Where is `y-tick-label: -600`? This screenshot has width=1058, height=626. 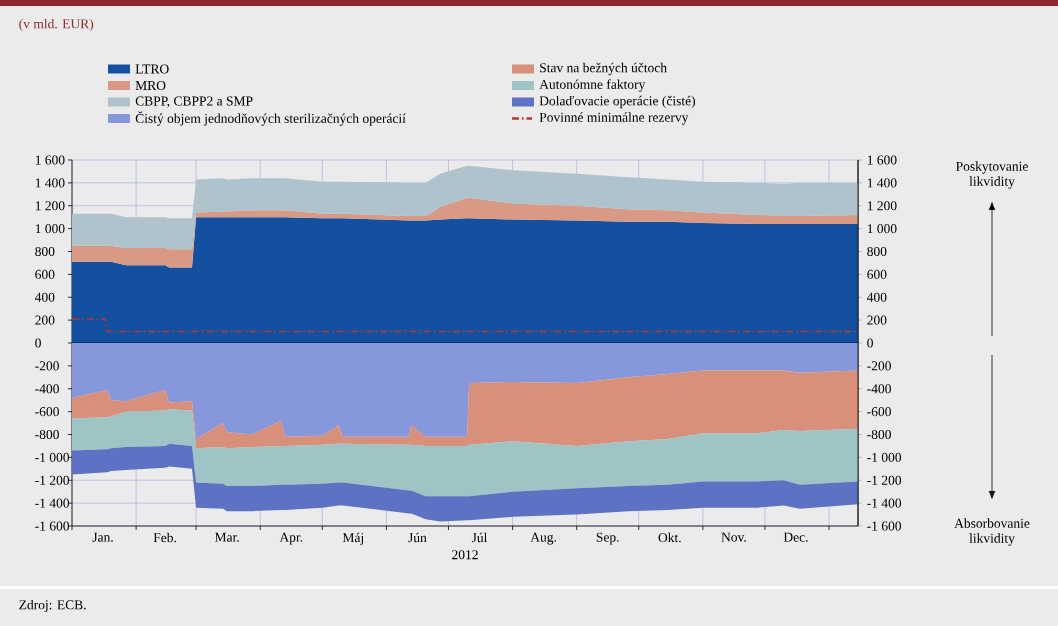
y-tick-label: -600 is located at coordinates (47, 412).